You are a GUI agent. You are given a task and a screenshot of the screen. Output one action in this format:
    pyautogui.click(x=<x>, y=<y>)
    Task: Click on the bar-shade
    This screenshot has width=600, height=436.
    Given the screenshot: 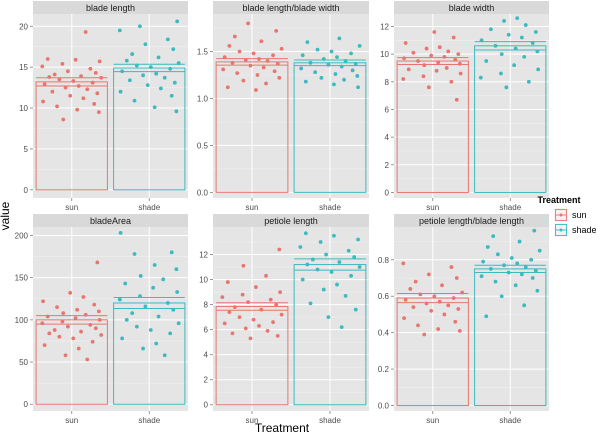 What is the action you would take?
    pyautogui.click(x=510, y=337)
    